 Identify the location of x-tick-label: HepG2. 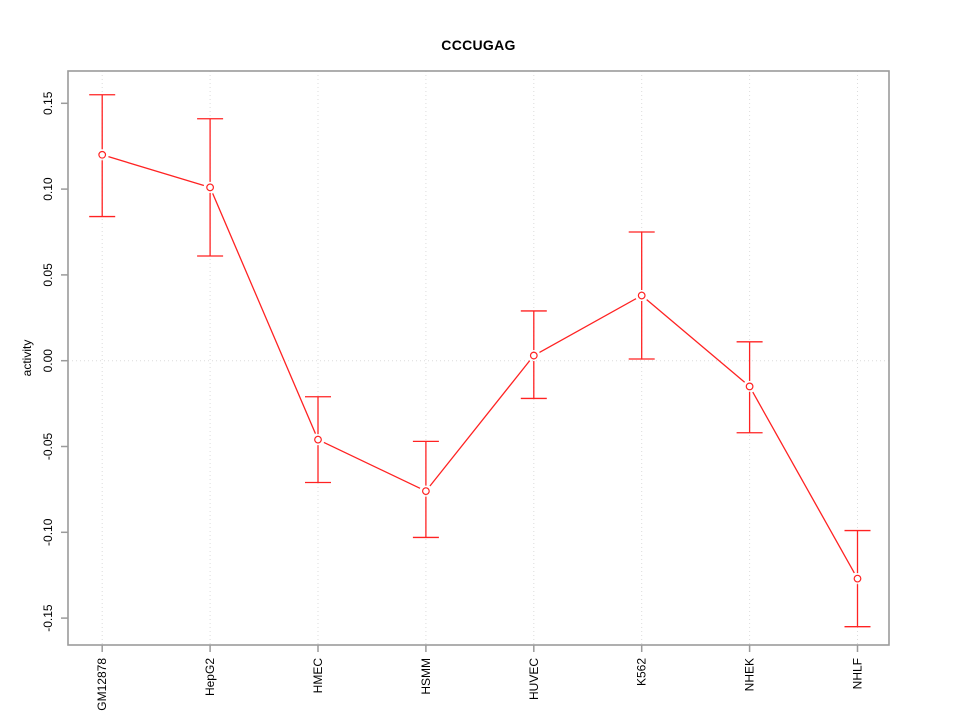
(210, 677).